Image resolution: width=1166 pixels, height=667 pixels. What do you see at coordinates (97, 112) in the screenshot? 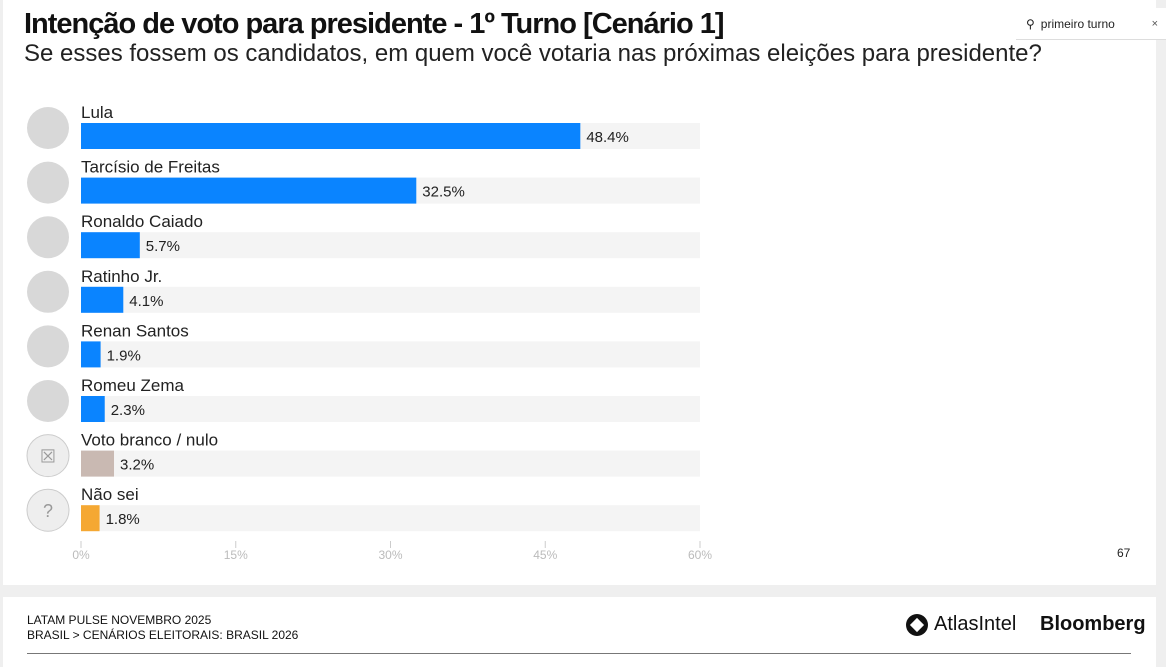
I see `category-label: Lula` at bounding box center [97, 112].